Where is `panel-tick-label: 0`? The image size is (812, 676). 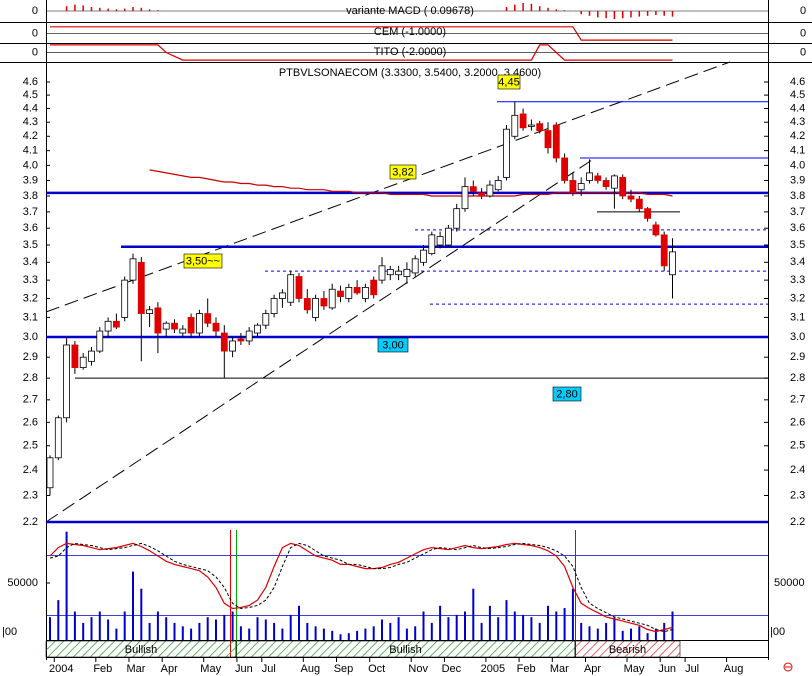
panel-tick-label: 0 is located at coordinates (35, 11).